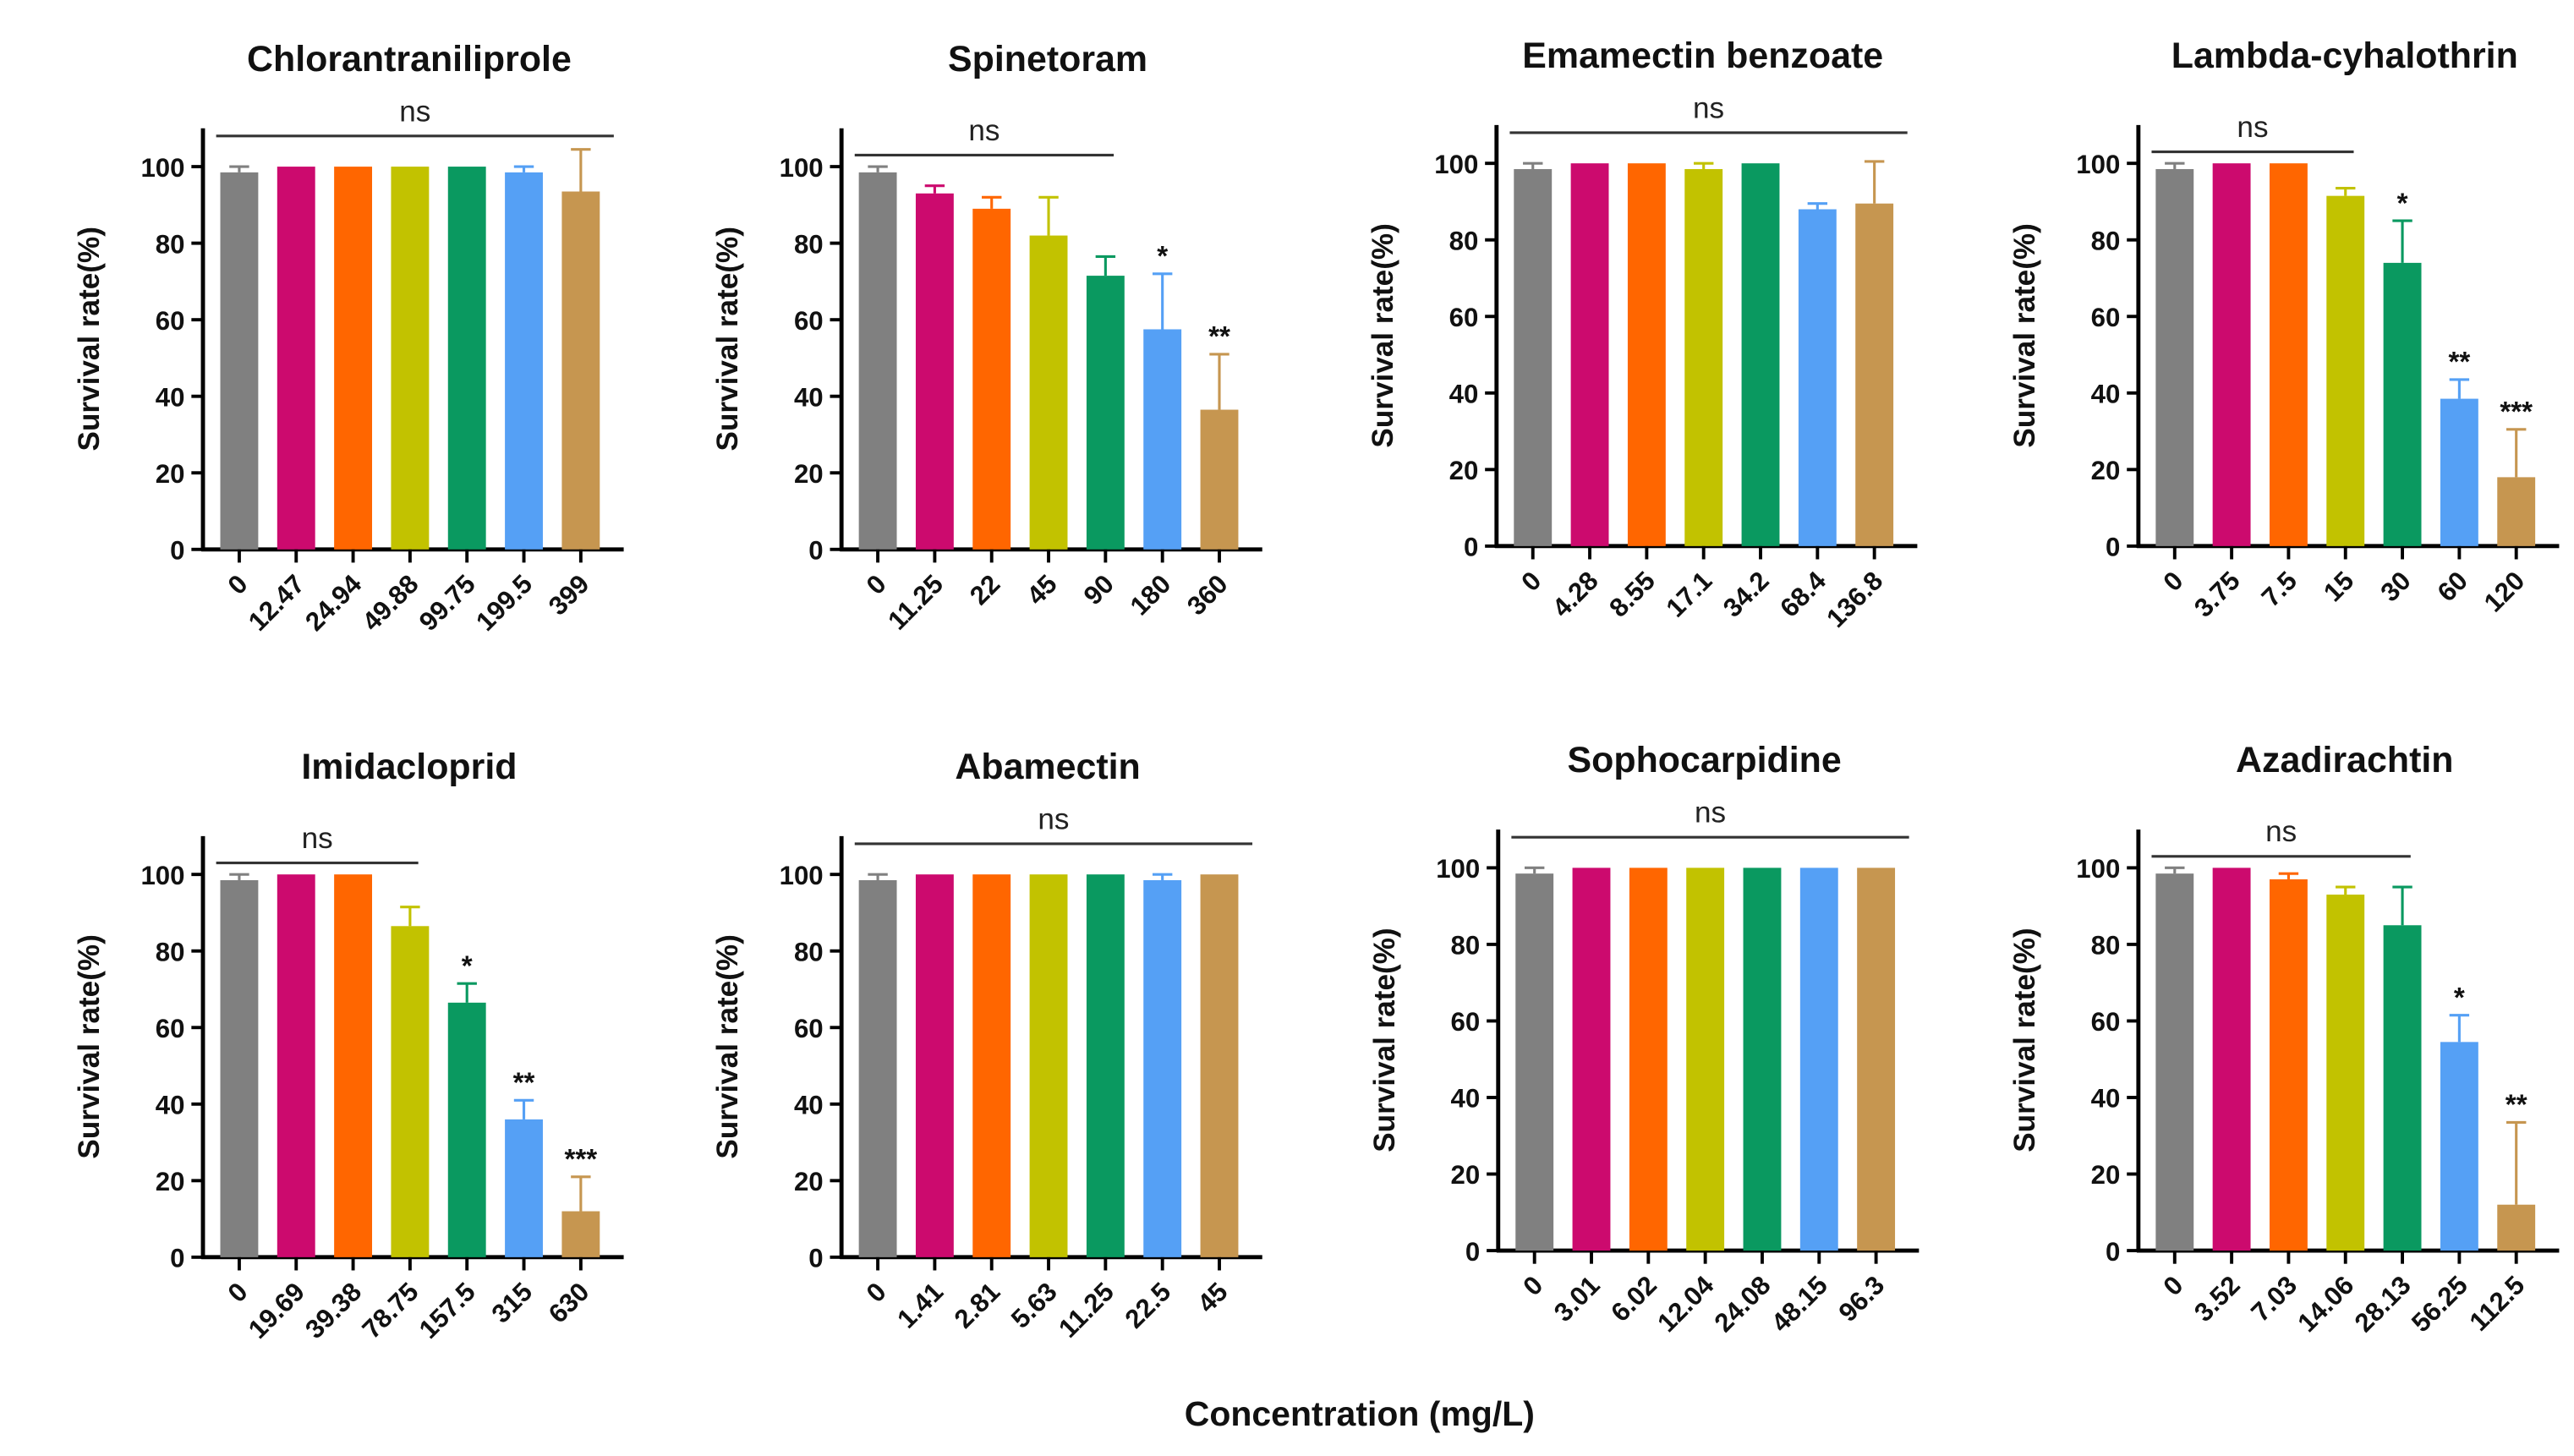  What do you see at coordinates (2395, 586) in the screenshot?
I see `x-tick-label: 30` at bounding box center [2395, 586].